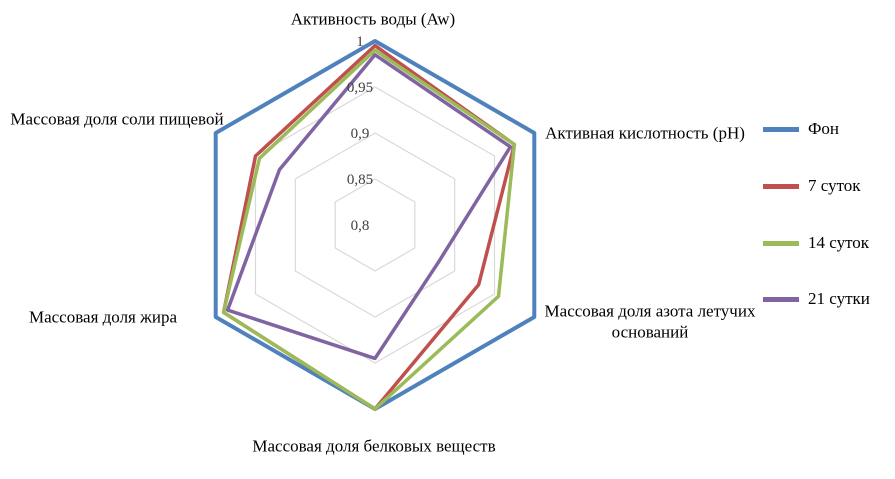  What do you see at coordinates (781, 243) in the screenshot?
I see `legend-swatch-14-sutok` at bounding box center [781, 243].